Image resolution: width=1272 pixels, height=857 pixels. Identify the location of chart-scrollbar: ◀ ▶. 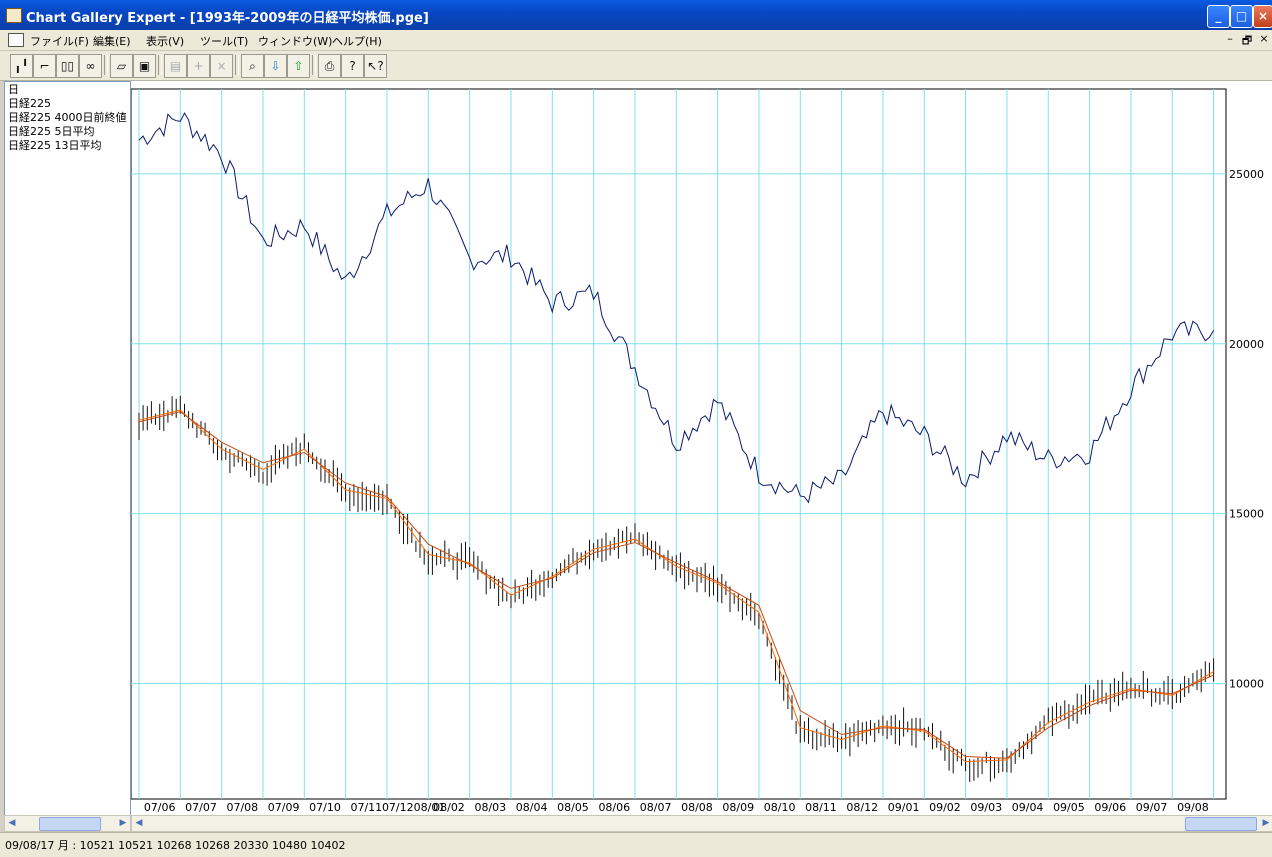
(701, 823).